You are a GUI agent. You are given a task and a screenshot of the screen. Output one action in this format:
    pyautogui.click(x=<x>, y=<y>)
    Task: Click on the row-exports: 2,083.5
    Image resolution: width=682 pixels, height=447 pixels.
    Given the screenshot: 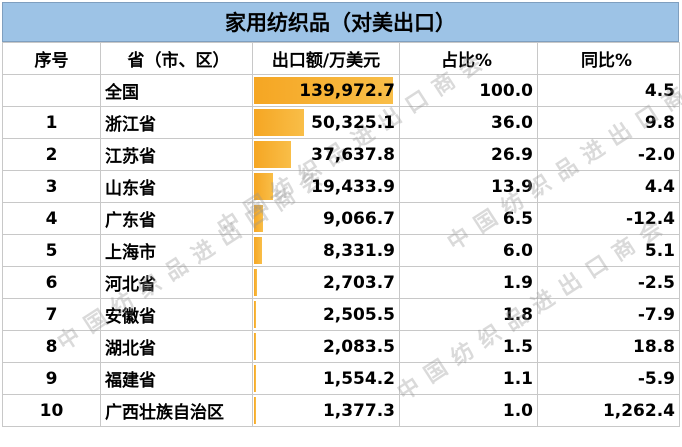 What is the action you would take?
    pyautogui.click(x=326, y=346)
    